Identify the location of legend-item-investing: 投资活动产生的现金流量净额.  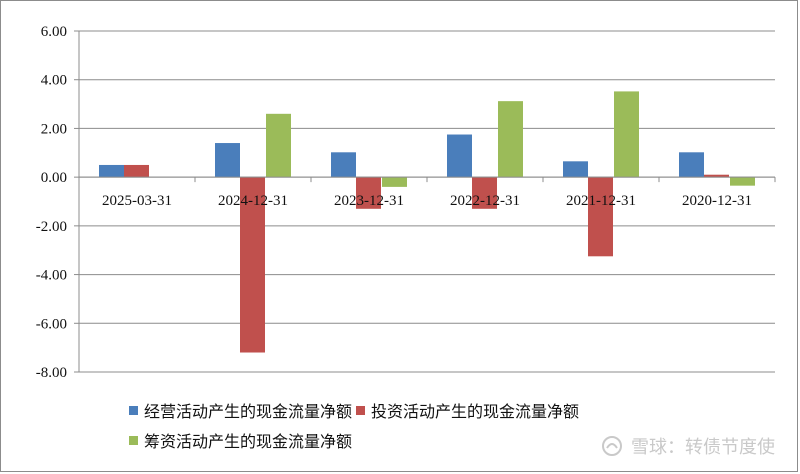
(467, 410).